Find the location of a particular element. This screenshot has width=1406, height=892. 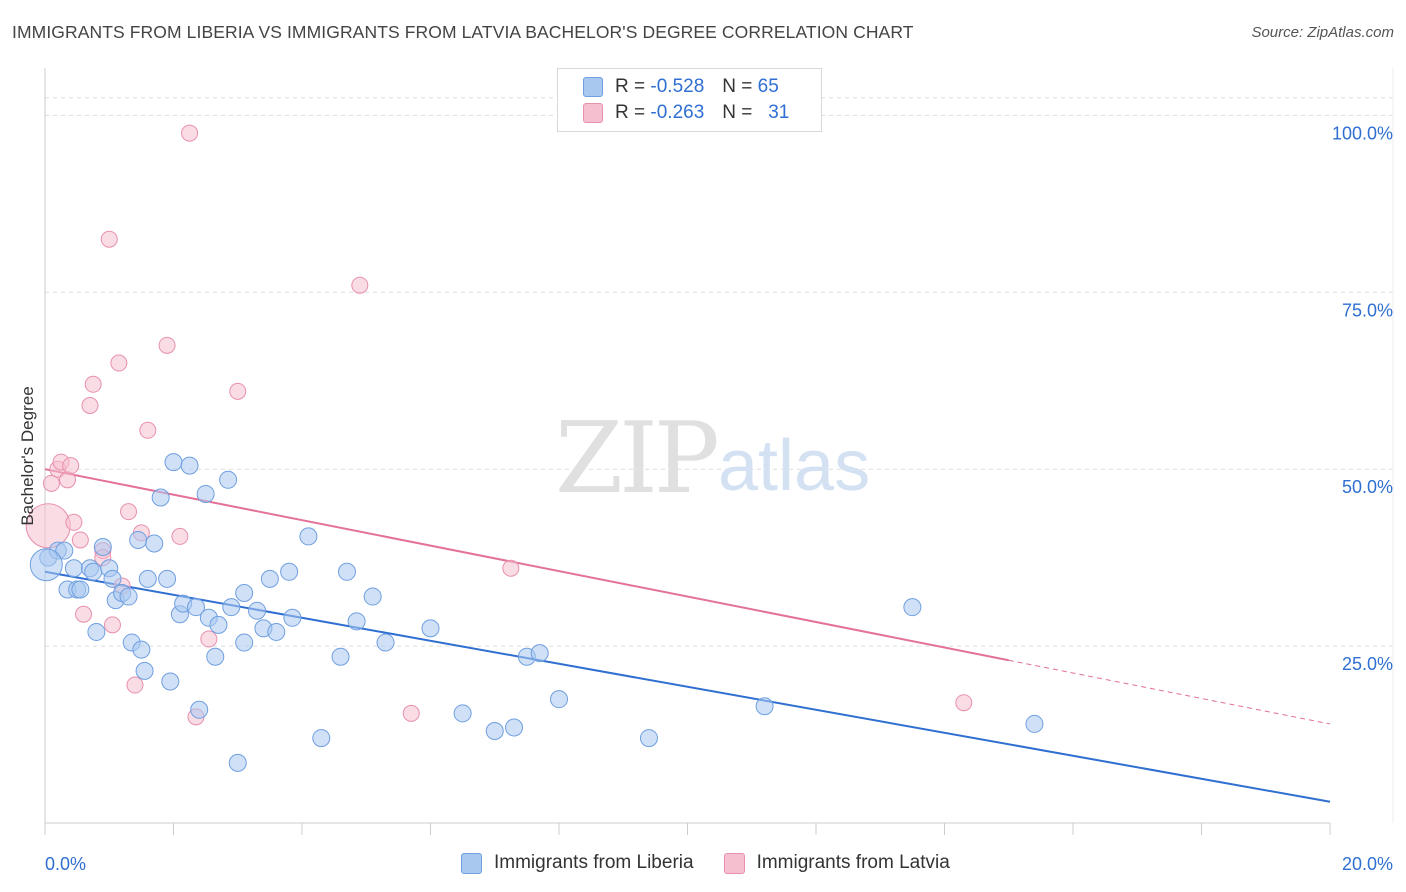

r-value-latvia: -0.263 is located at coordinates (677, 112).